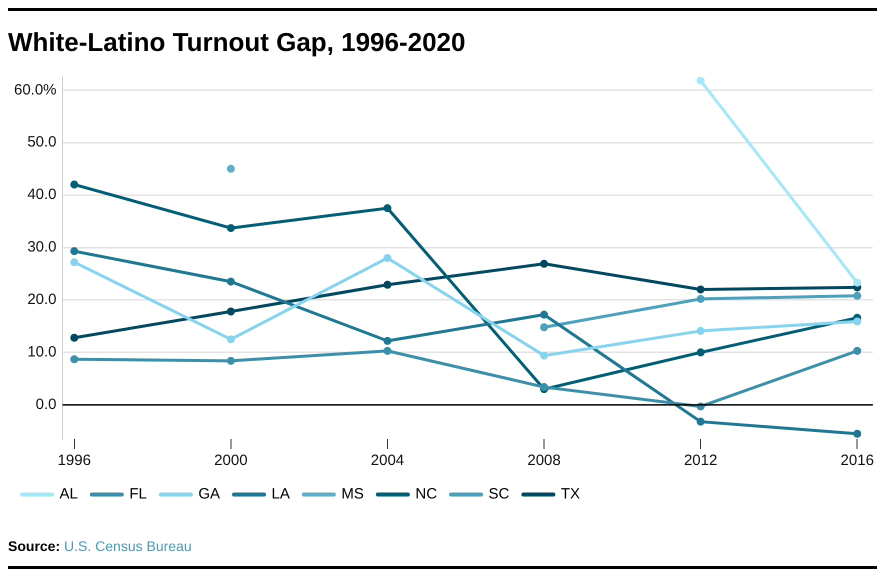 Image resolution: width=885 pixels, height=582 pixels. What do you see at coordinates (857, 461) in the screenshot?
I see `x-tick-label: 2016` at bounding box center [857, 461].